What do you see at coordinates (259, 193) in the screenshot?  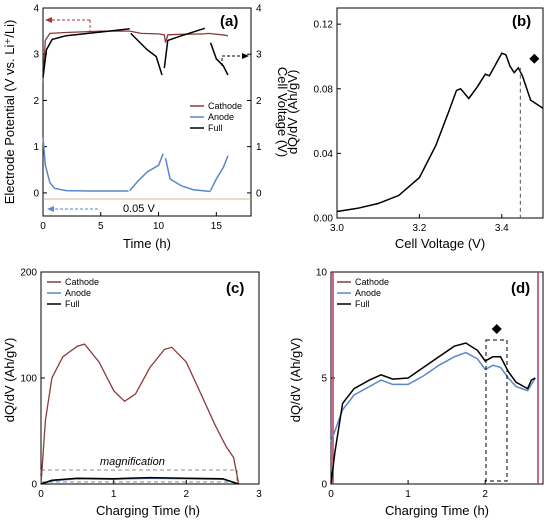 I see `y2-tick-label: 0` at bounding box center [259, 193].